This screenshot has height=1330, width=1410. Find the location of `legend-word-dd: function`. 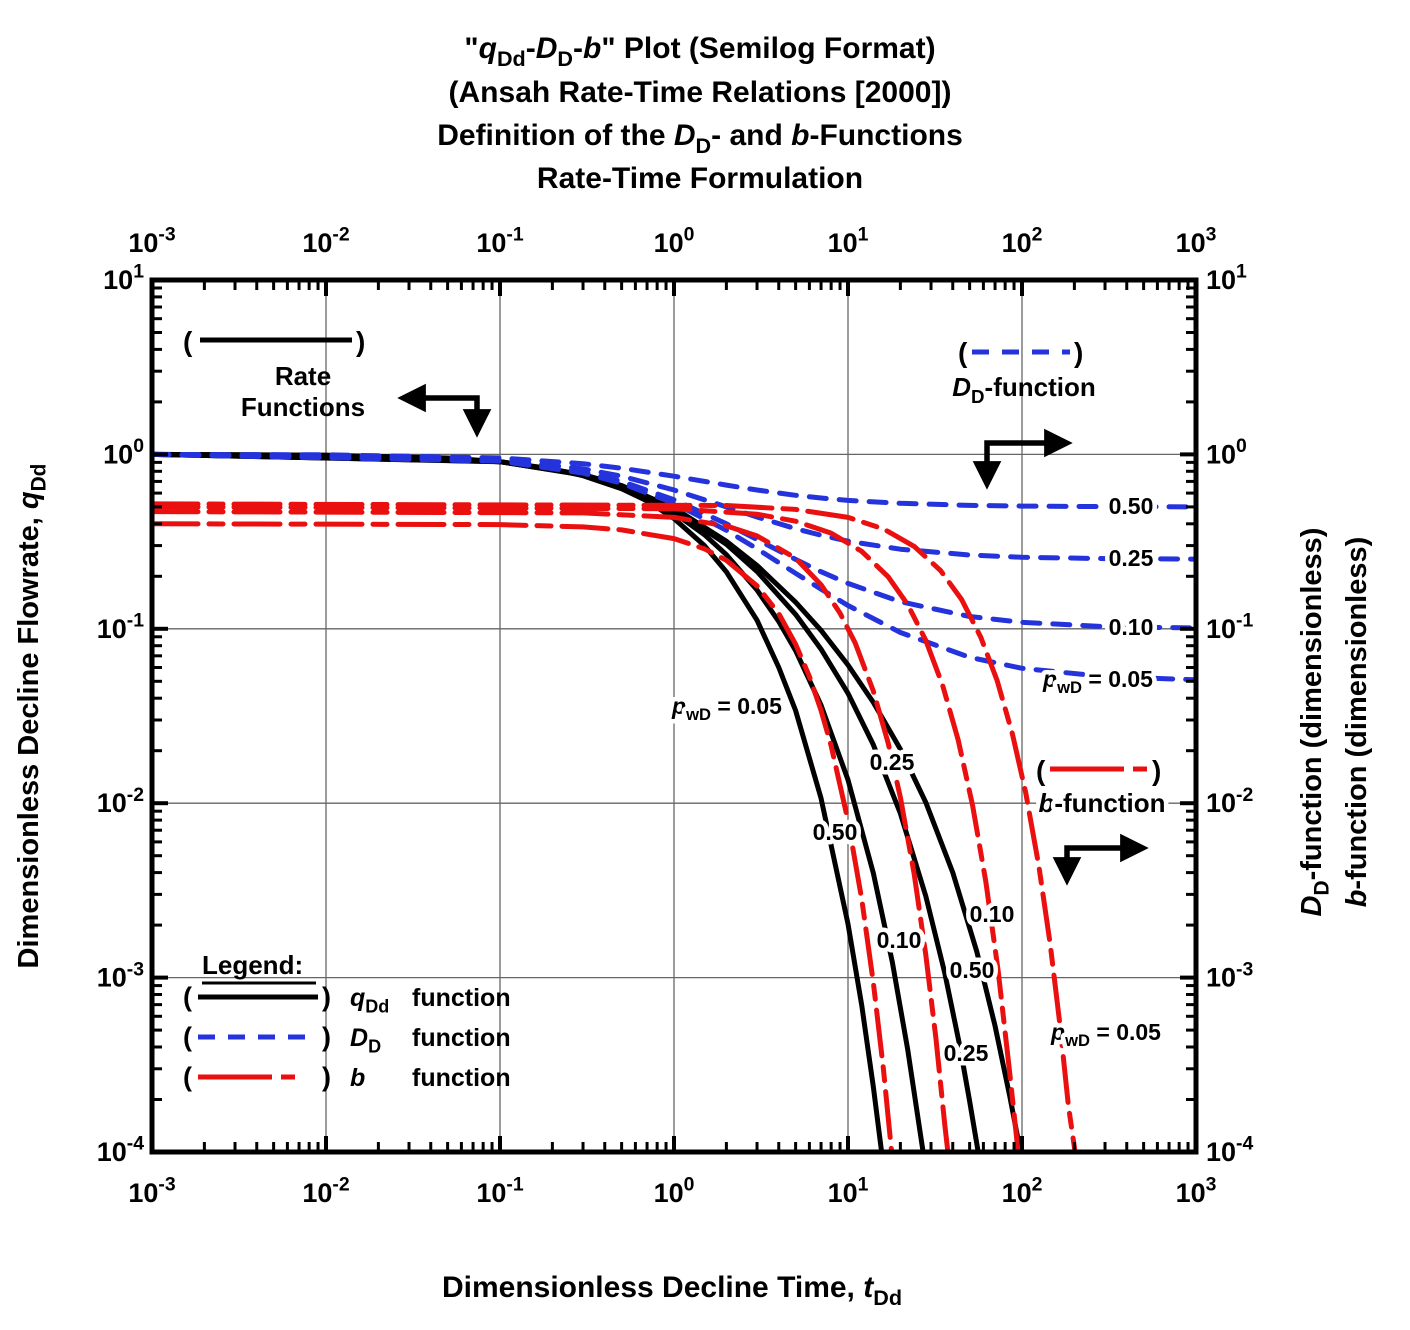

legend-word-dd: function is located at coordinates (461, 1038).